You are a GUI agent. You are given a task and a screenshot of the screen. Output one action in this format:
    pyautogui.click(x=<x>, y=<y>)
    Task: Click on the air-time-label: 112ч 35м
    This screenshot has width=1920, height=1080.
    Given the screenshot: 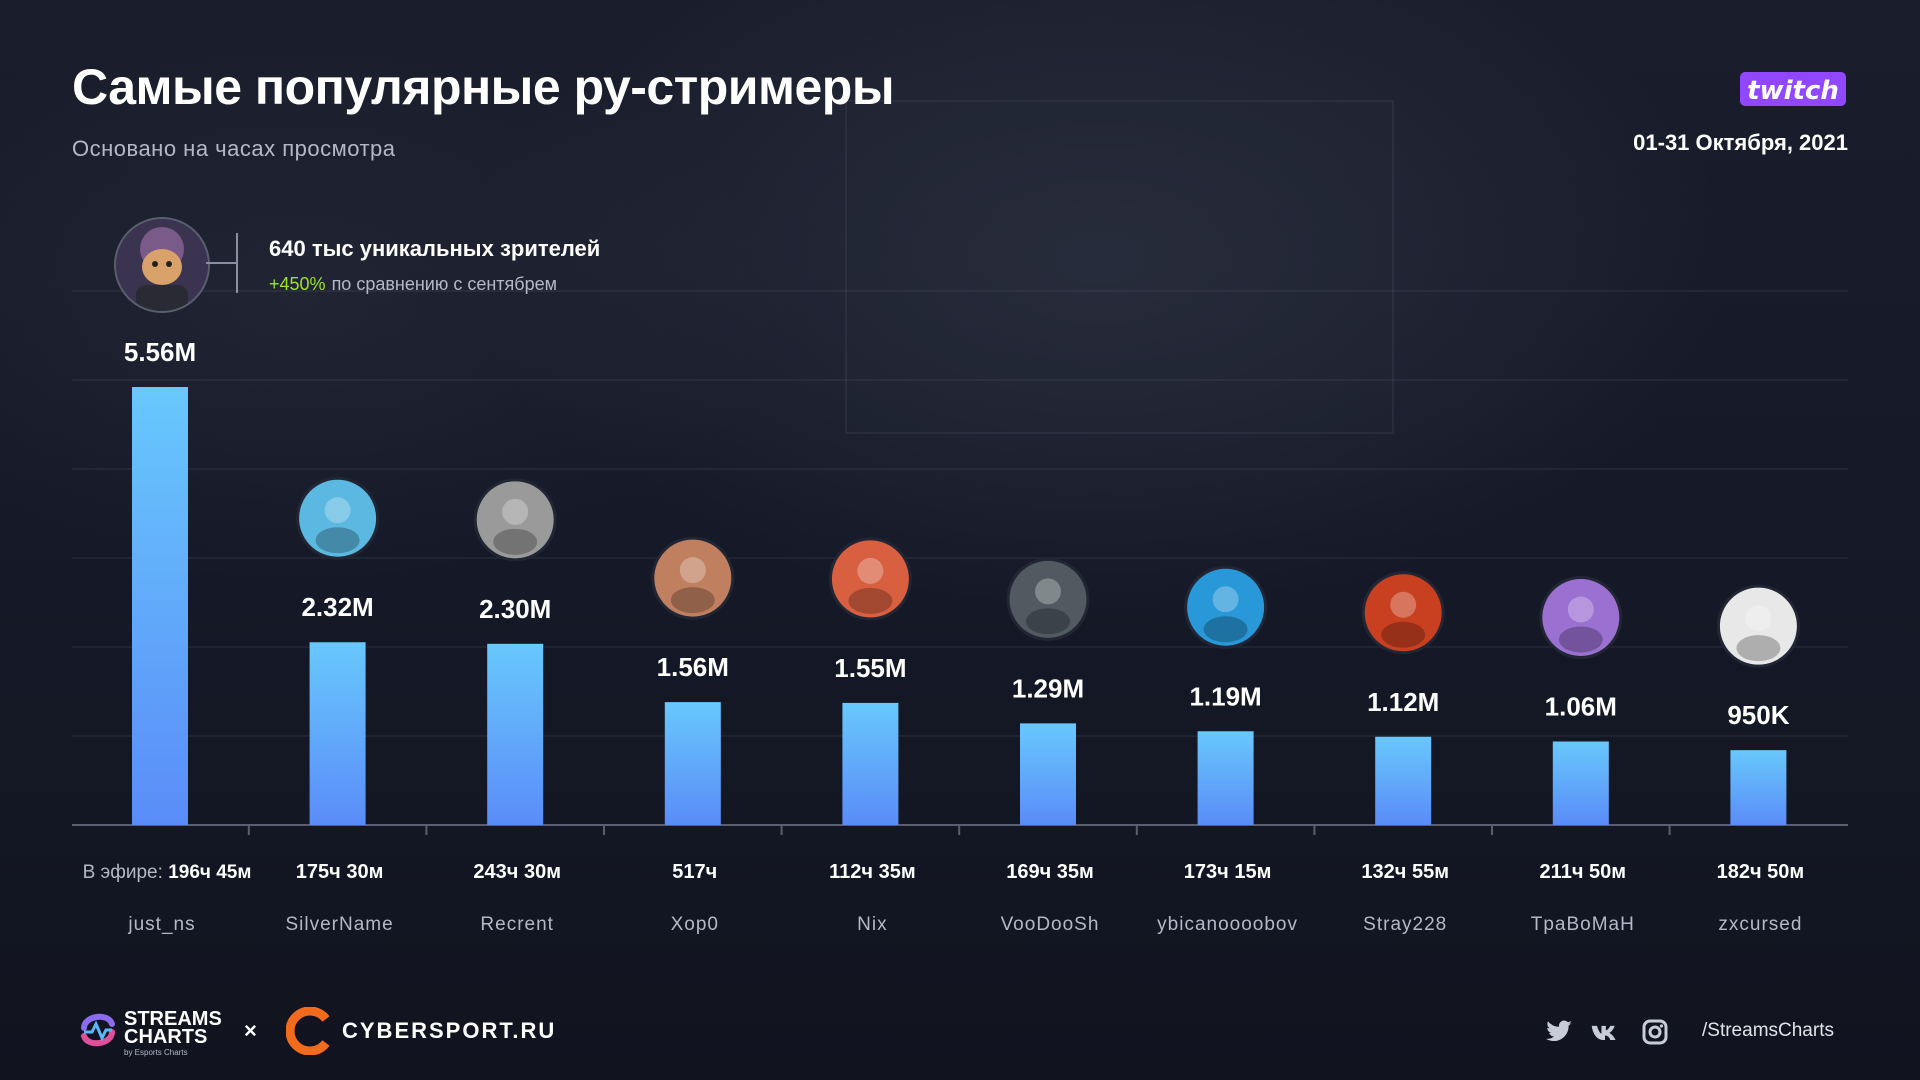 What is the action you would take?
    pyautogui.click(x=872, y=872)
    